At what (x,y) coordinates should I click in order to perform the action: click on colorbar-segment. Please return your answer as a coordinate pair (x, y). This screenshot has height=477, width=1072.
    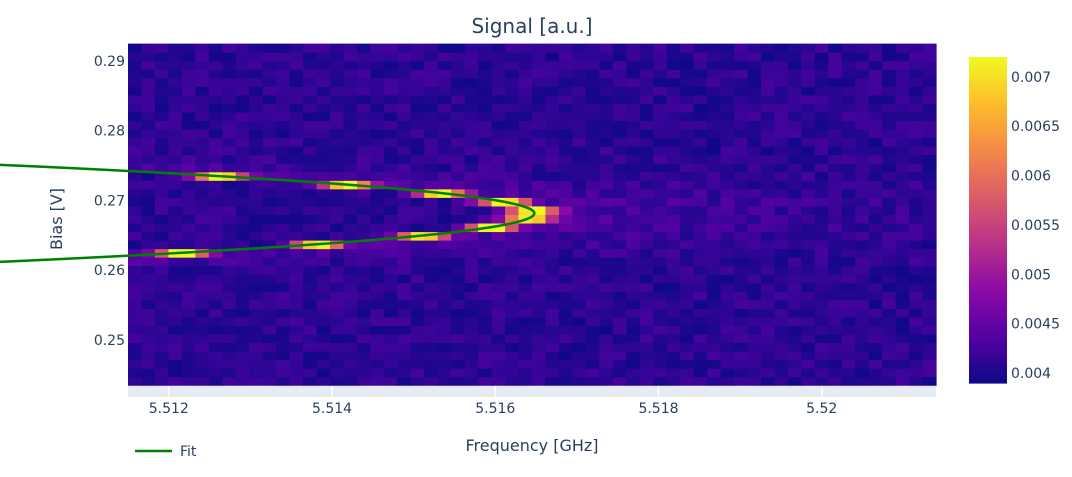
    Looking at the image, I should click on (988, 137).